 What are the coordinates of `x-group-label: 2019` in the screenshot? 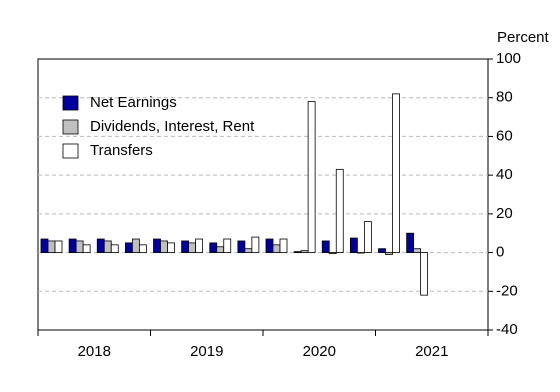 It's located at (206, 351).